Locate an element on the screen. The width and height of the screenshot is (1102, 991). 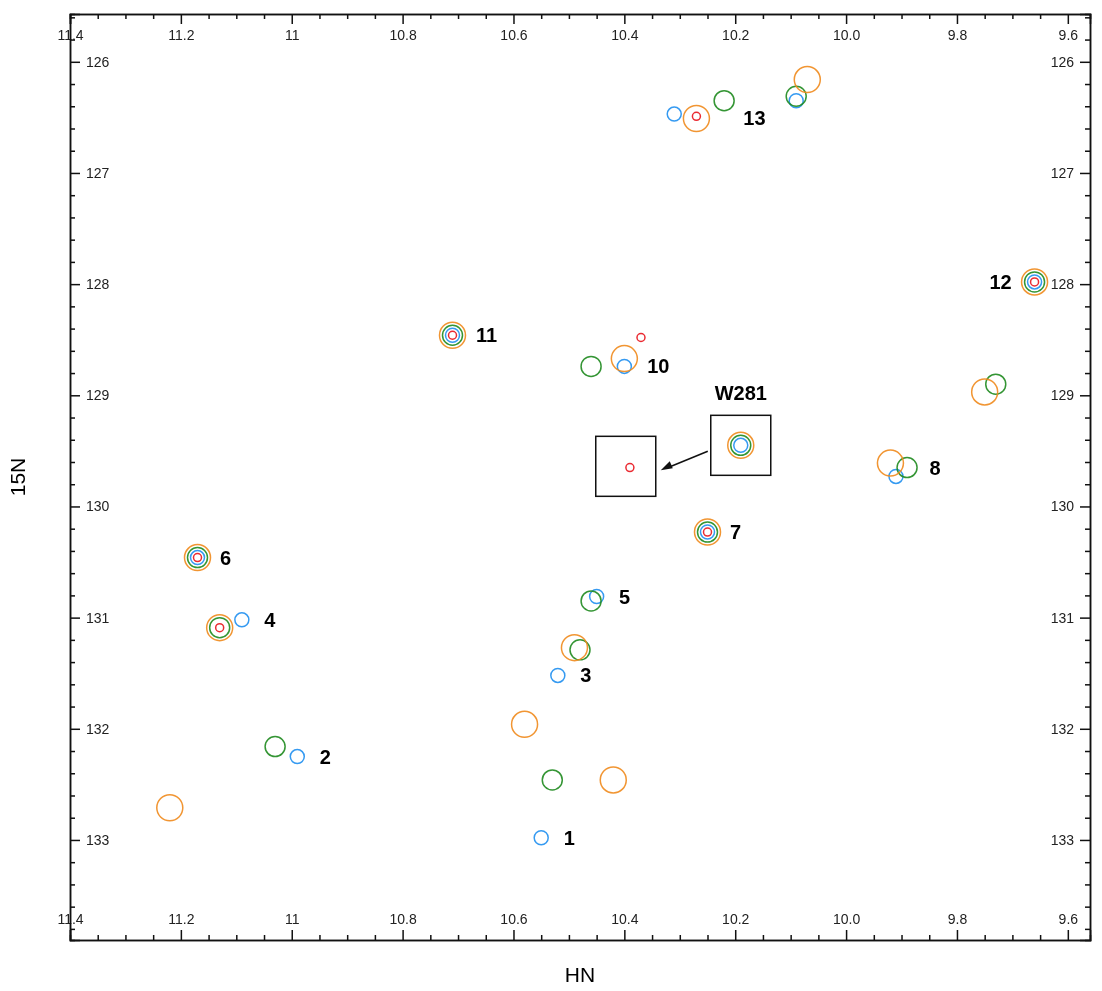
x2-tick-label: 10.6 is located at coordinates (514, 34).